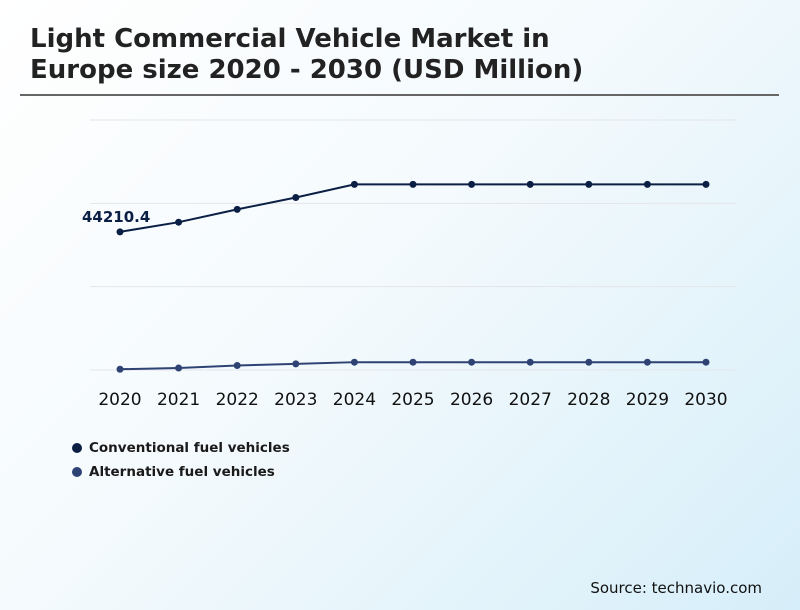 This screenshot has height=610, width=800. What do you see at coordinates (647, 400) in the screenshot?
I see `x-tick-label: 2029` at bounding box center [647, 400].